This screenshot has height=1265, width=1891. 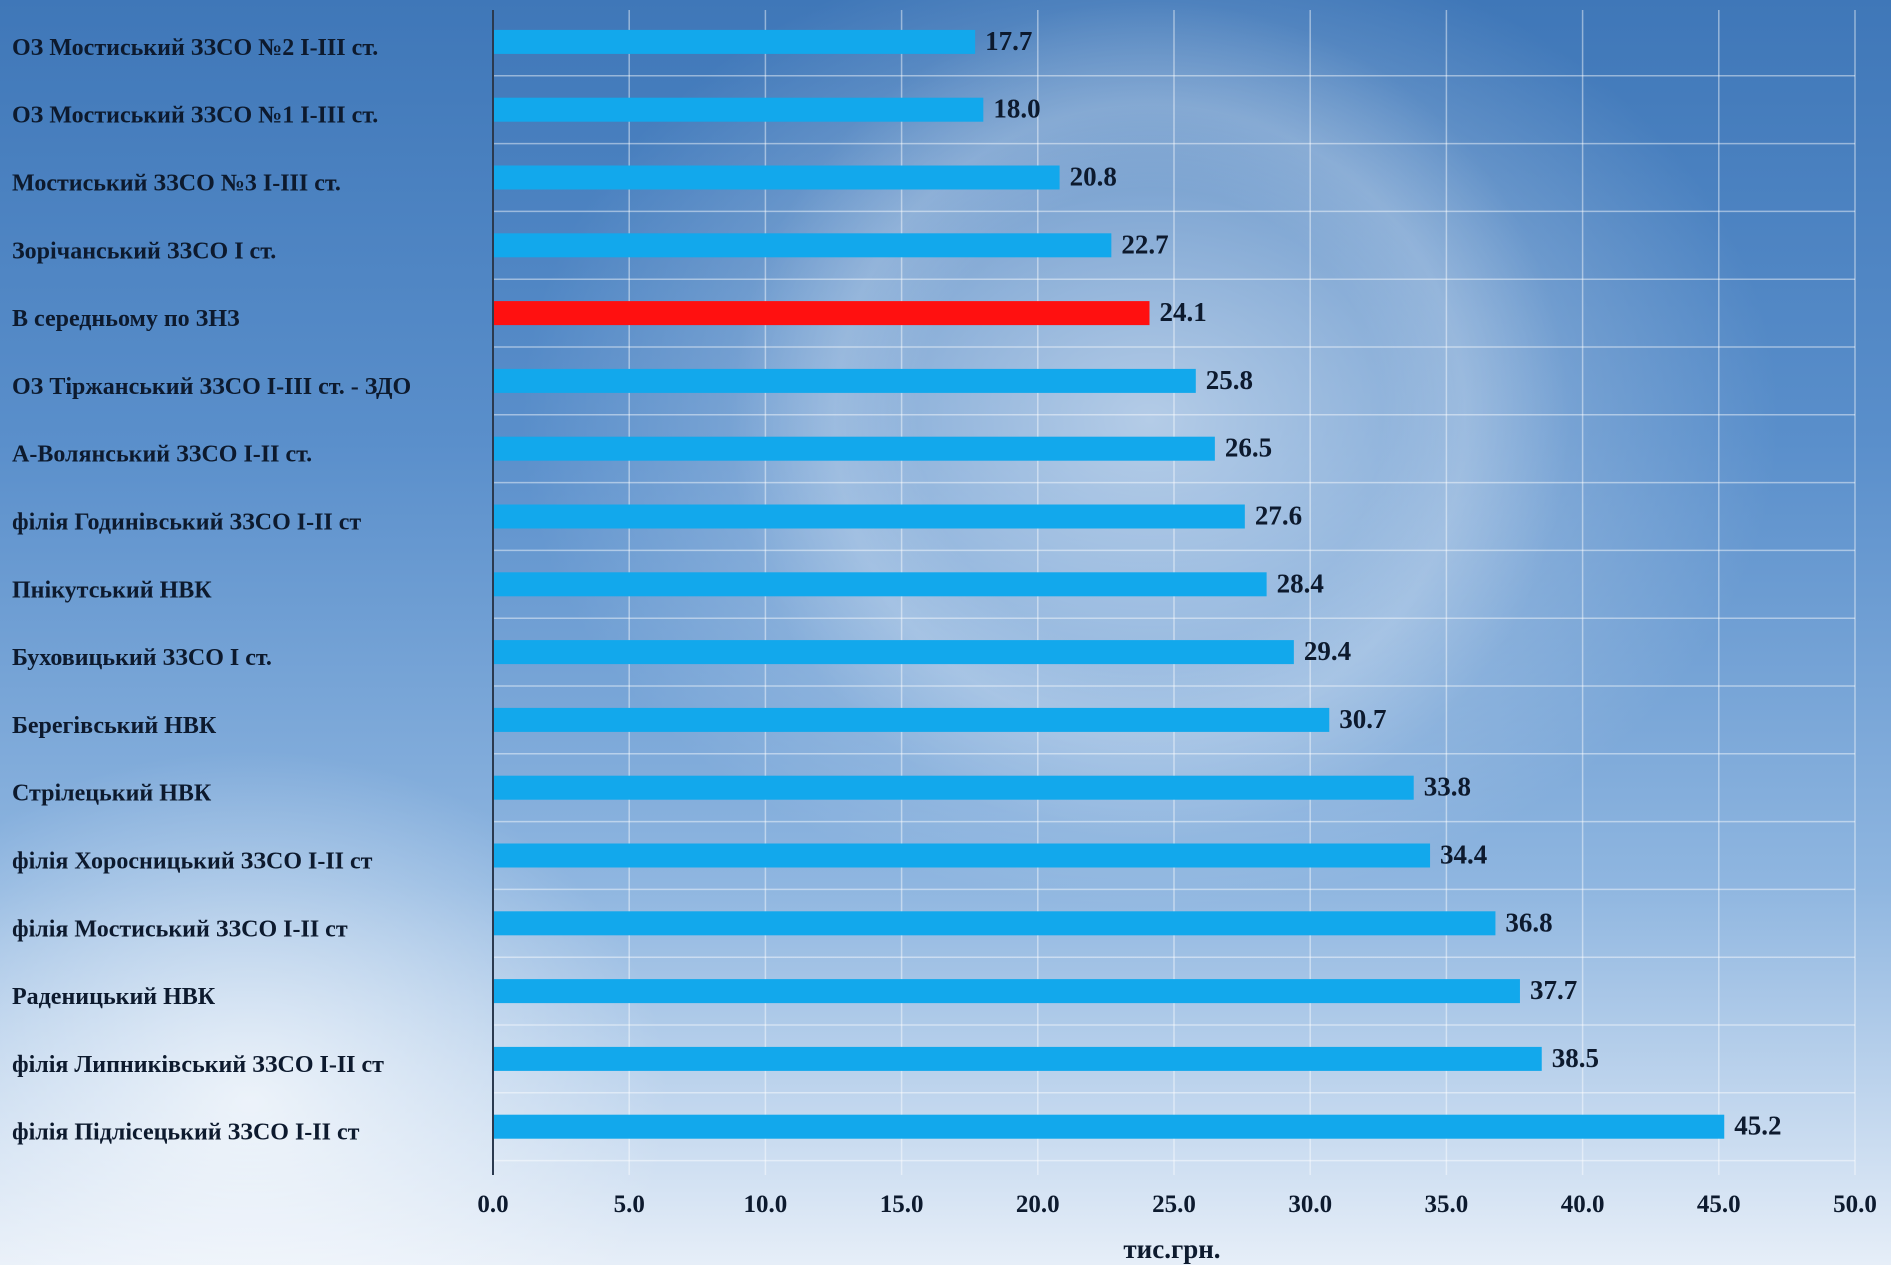 I want to click on x-tick-label: 50.0, so click(x=1855, y=1204).